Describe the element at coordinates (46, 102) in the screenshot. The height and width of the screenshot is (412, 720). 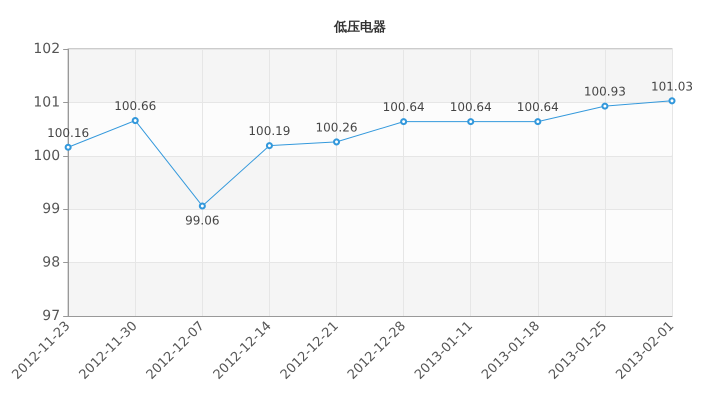
I see `y-tick-label: 101` at that location.